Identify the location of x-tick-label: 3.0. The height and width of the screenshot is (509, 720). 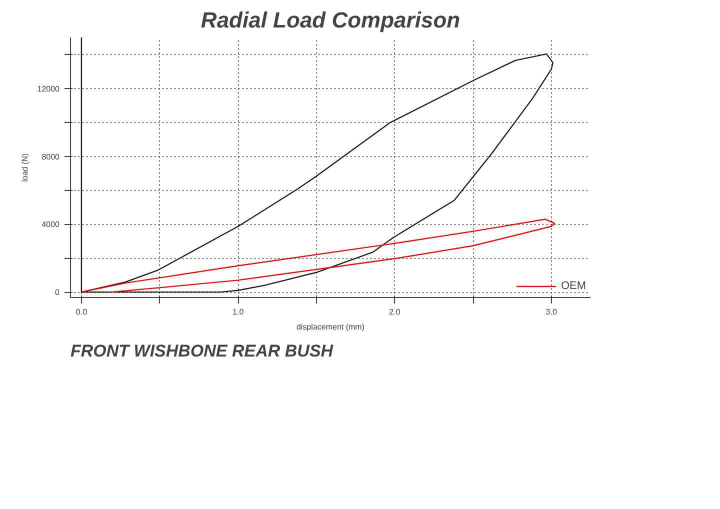
(552, 312).